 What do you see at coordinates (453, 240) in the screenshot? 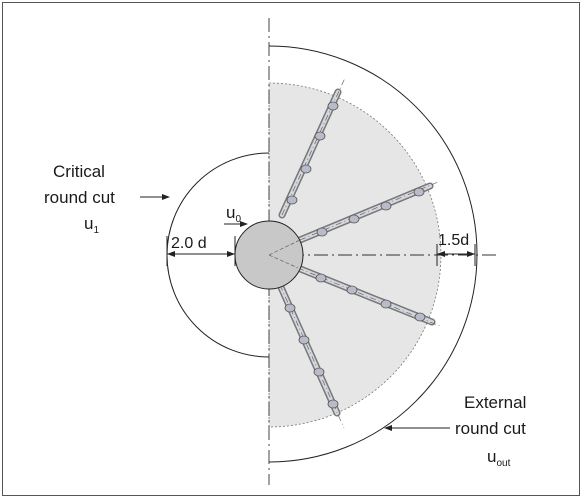
I see `dimension-1-5d-label: 1.5d` at bounding box center [453, 240].